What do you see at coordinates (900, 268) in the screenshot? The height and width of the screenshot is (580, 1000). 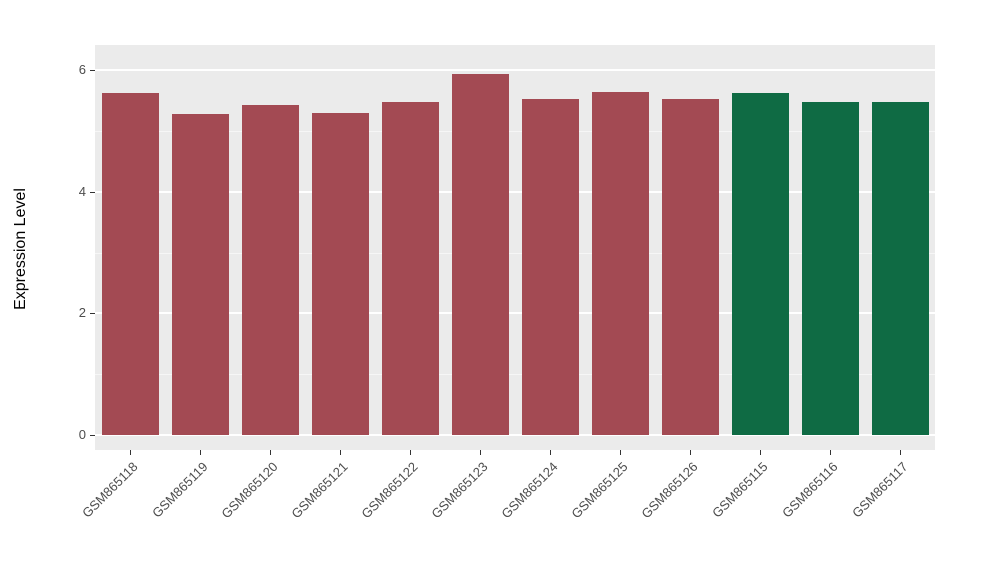 I see `bar-GSM865117` at bounding box center [900, 268].